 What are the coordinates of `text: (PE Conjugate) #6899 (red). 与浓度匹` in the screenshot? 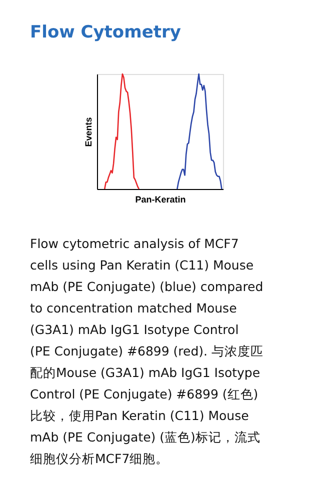 It's located at (147, 351).